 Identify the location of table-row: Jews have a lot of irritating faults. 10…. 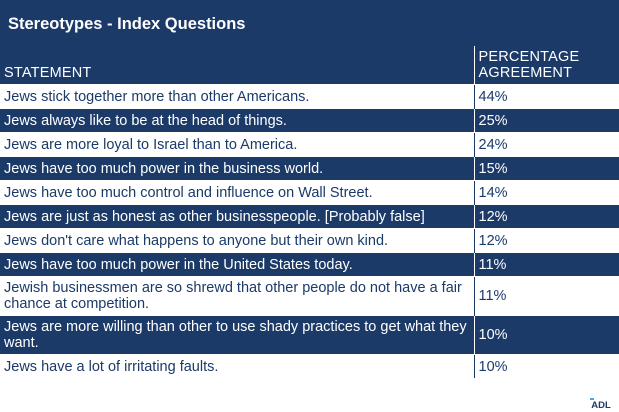
(309, 365).